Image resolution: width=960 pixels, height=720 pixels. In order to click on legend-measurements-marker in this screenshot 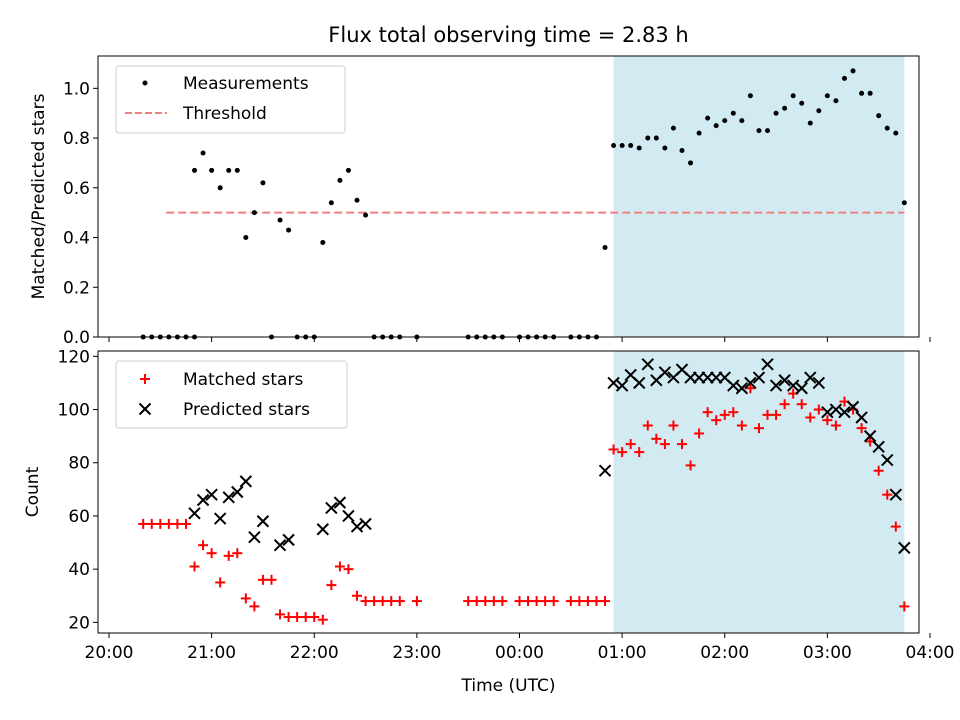, I will do `click(145, 83)`.